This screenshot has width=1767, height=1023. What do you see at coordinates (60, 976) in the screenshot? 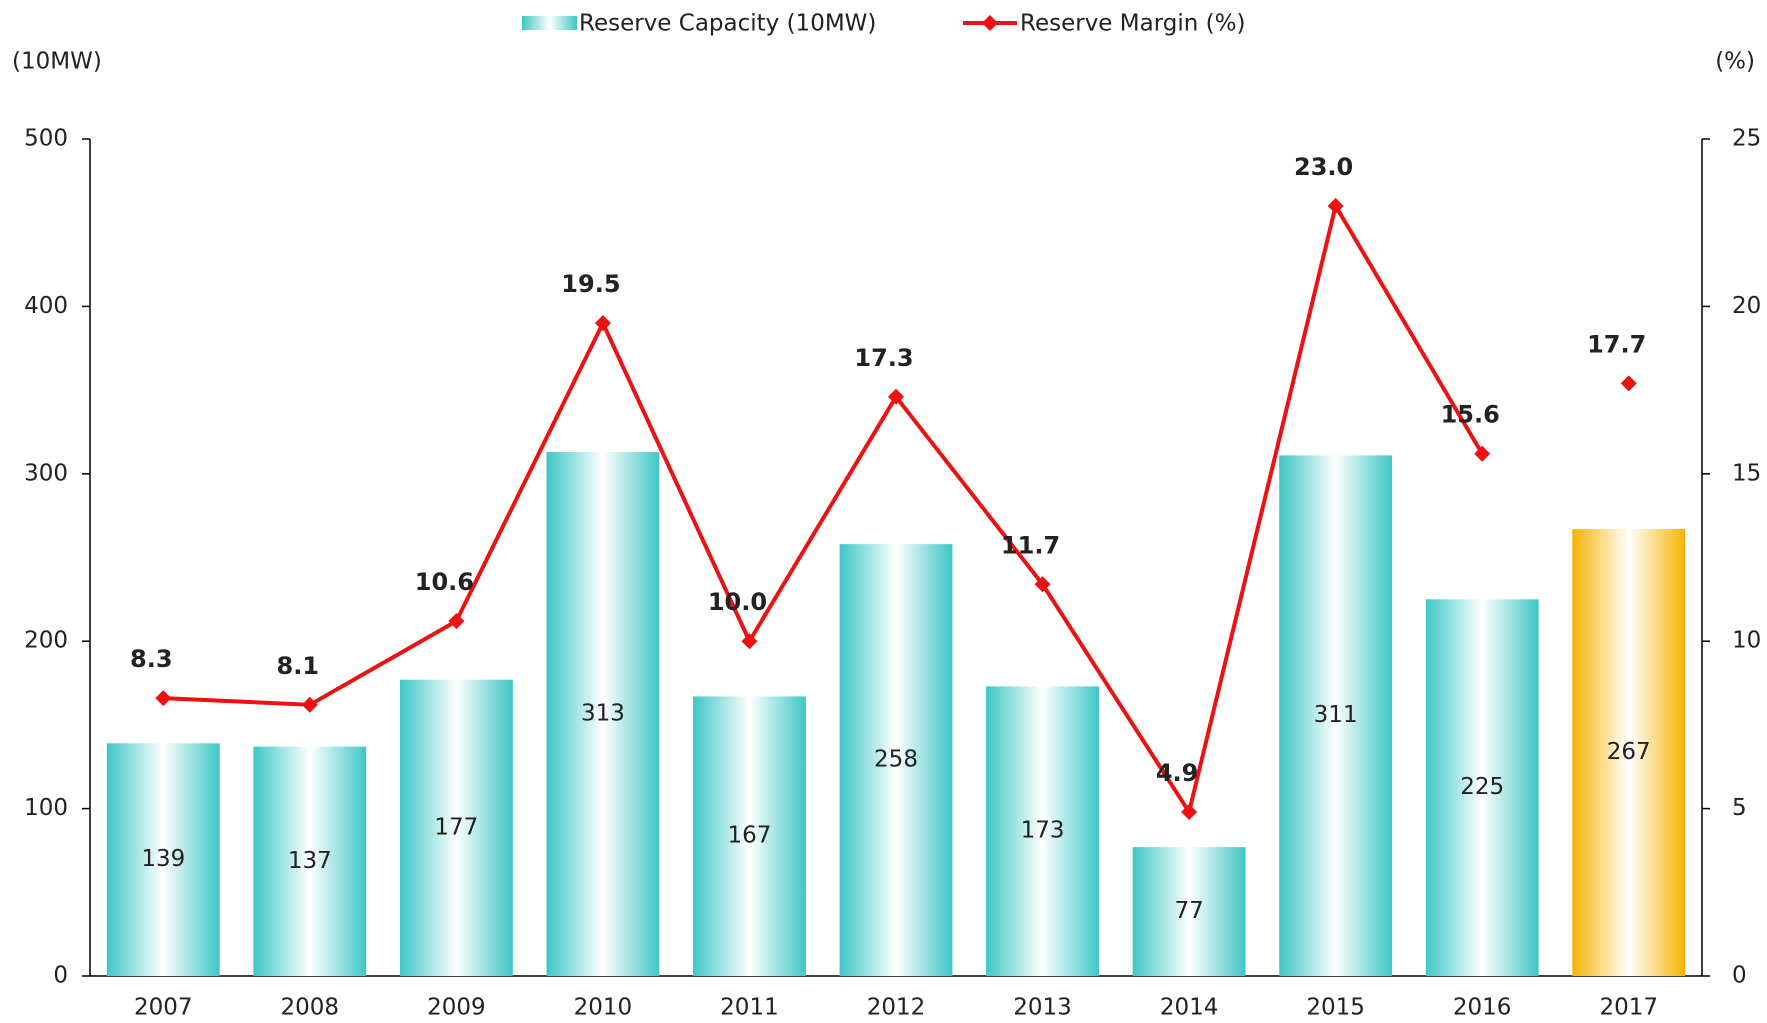
I see `y-tick-label: 0` at bounding box center [60, 976].